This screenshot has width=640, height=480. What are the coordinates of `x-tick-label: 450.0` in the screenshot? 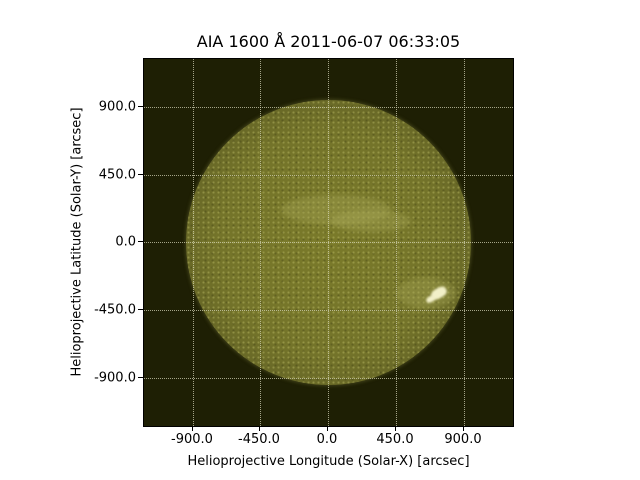 It's located at (395, 439).